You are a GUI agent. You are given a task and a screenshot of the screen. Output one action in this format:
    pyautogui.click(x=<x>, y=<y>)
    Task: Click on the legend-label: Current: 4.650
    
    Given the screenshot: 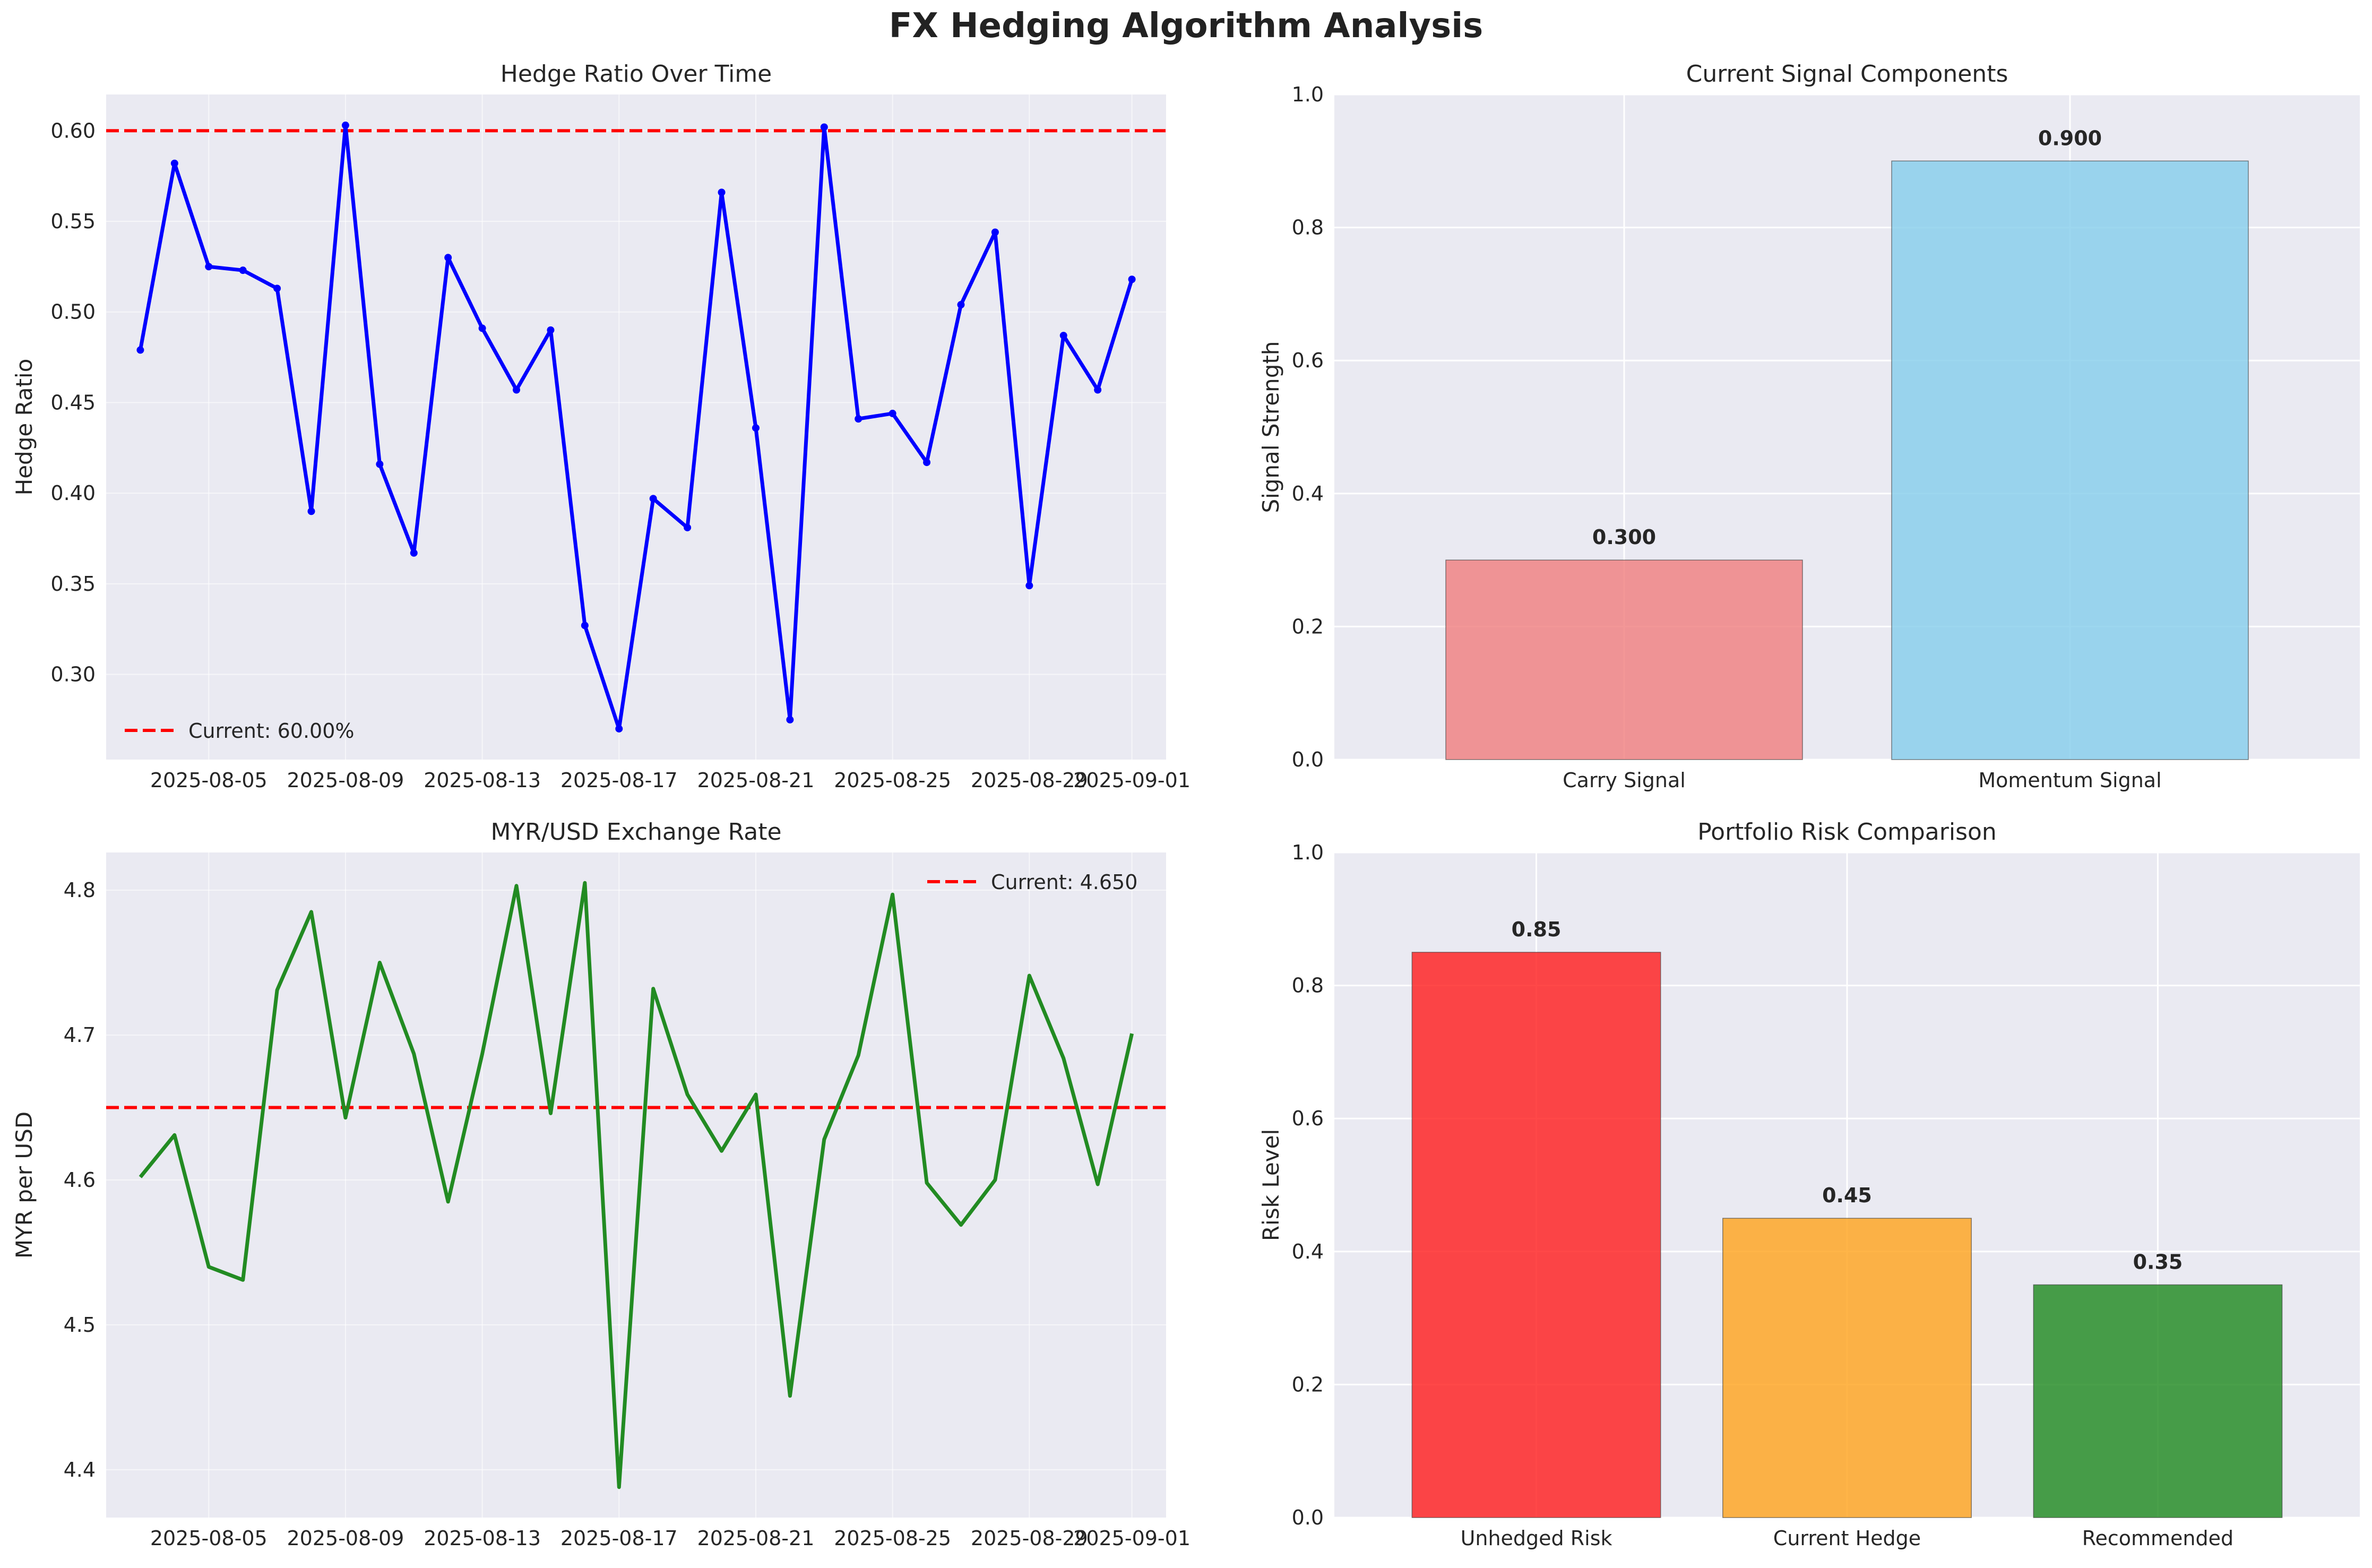 What is the action you would take?
    pyautogui.click(x=1064, y=882)
    